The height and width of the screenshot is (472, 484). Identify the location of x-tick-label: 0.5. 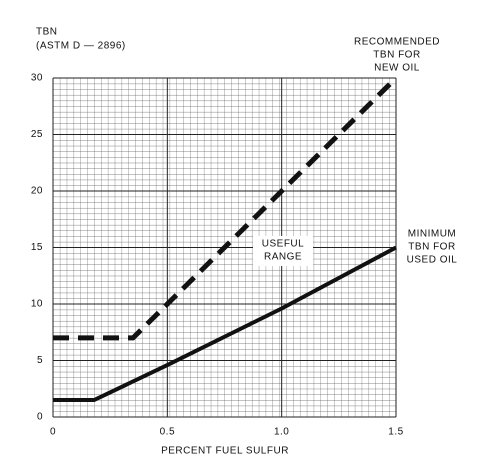
(167, 432).